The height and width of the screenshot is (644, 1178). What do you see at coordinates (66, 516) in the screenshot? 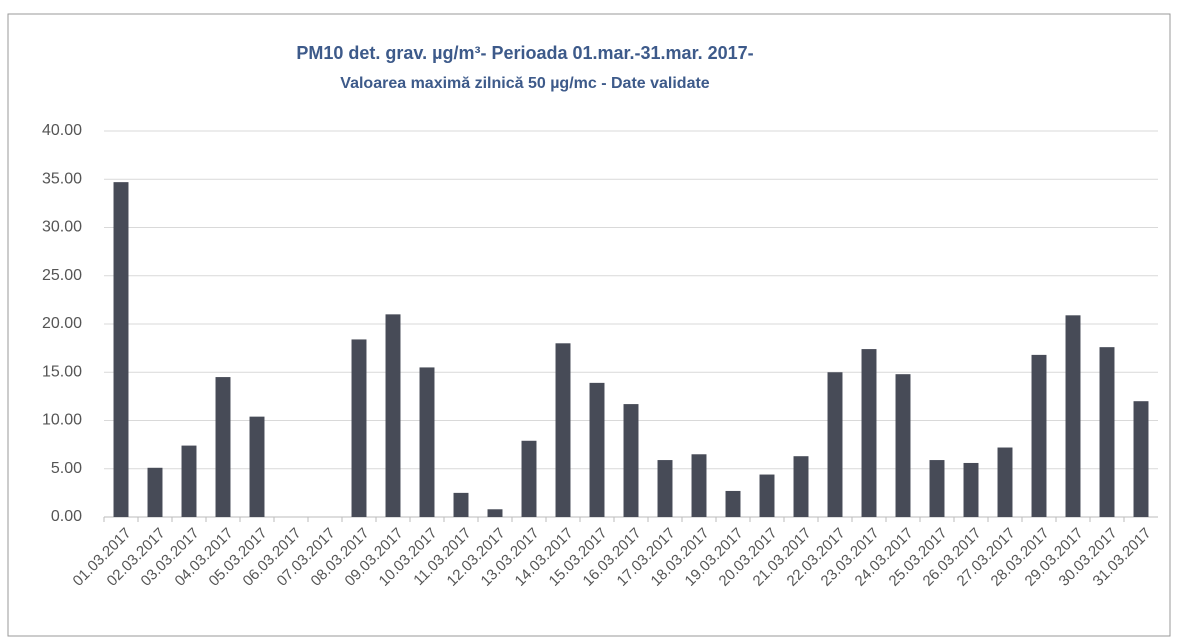
I see `y-tick-label: 0.00` at bounding box center [66, 516].